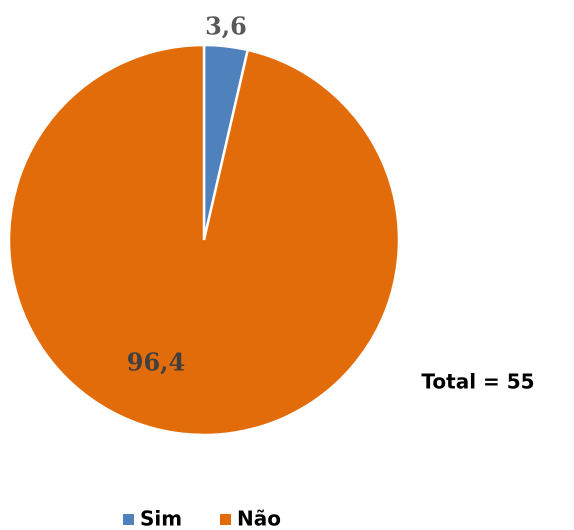  Describe the element at coordinates (259, 518) in the screenshot. I see `legend-label: Não` at that location.